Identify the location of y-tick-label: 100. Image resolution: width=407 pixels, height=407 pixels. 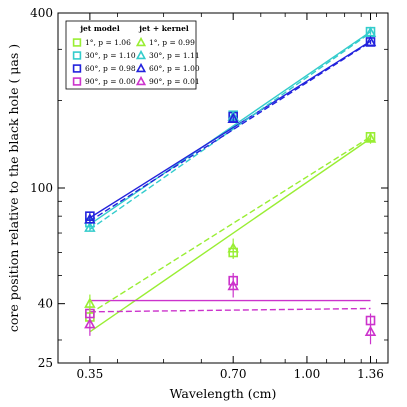
(41, 188).